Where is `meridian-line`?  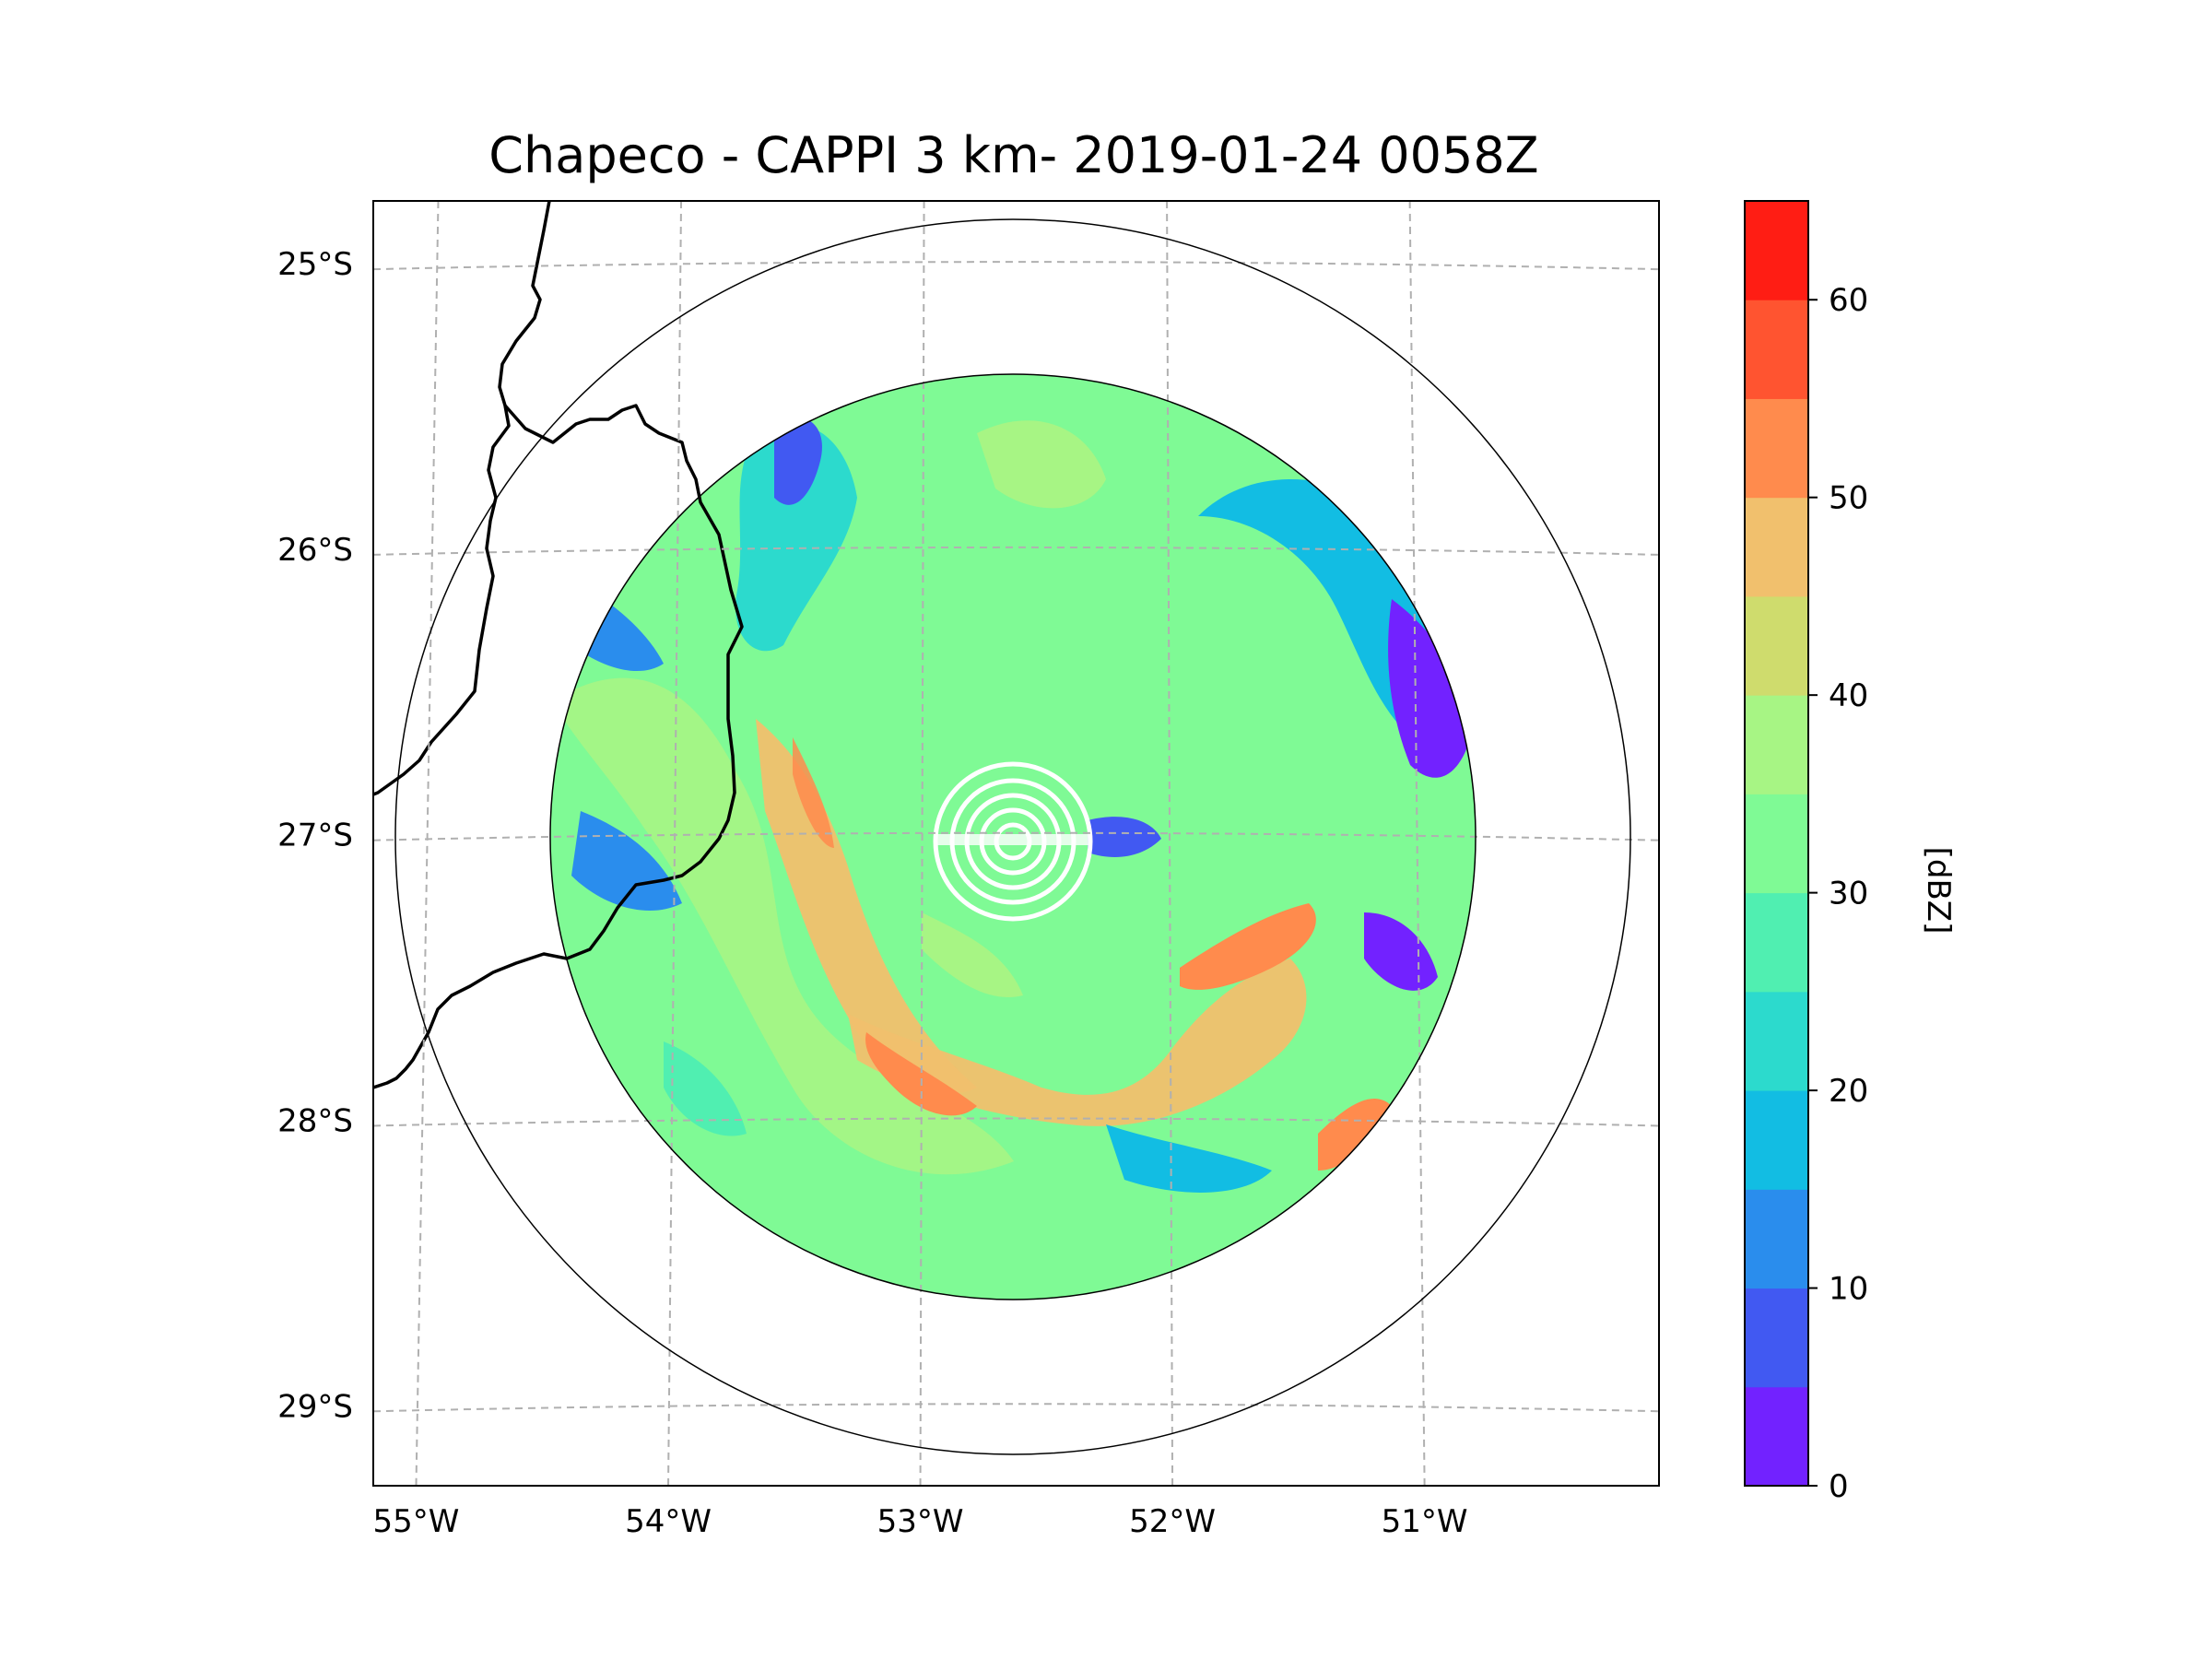
meridian-line is located at coordinates (427, 843).